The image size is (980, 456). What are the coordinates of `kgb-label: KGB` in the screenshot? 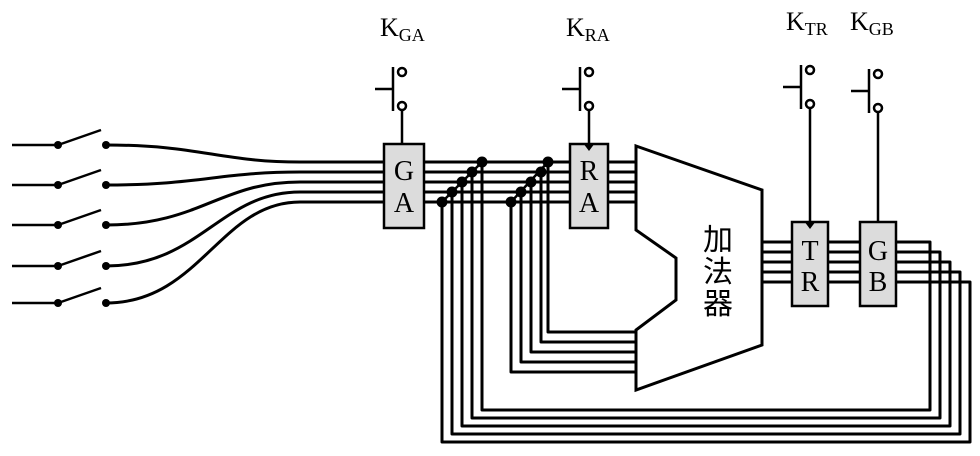 It's located at (872, 23).